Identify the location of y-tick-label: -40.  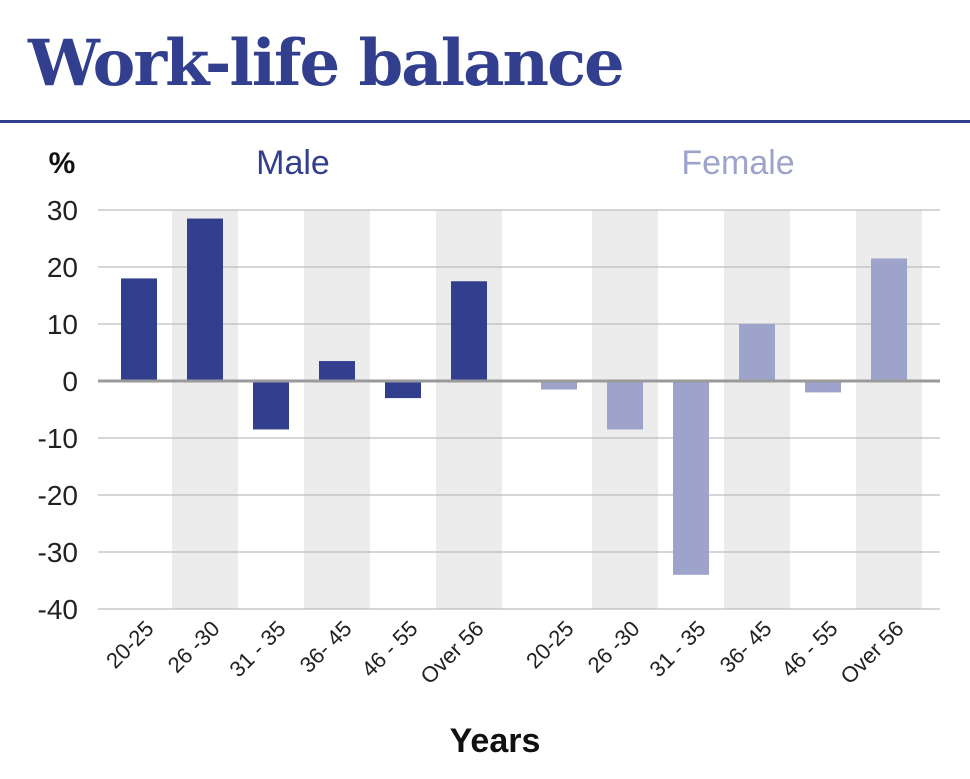
(58, 609).